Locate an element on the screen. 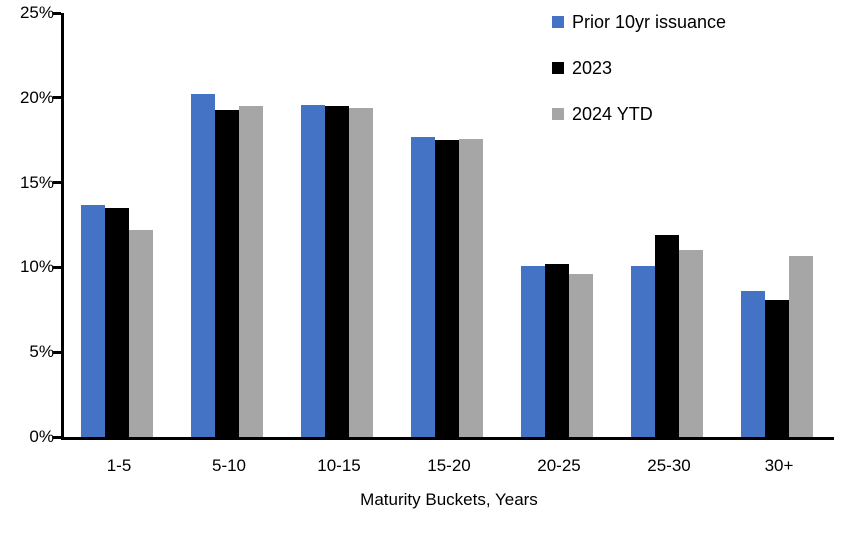 The height and width of the screenshot is (534, 852). x-category-label: 1-5 is located at coordinates (119, 465).